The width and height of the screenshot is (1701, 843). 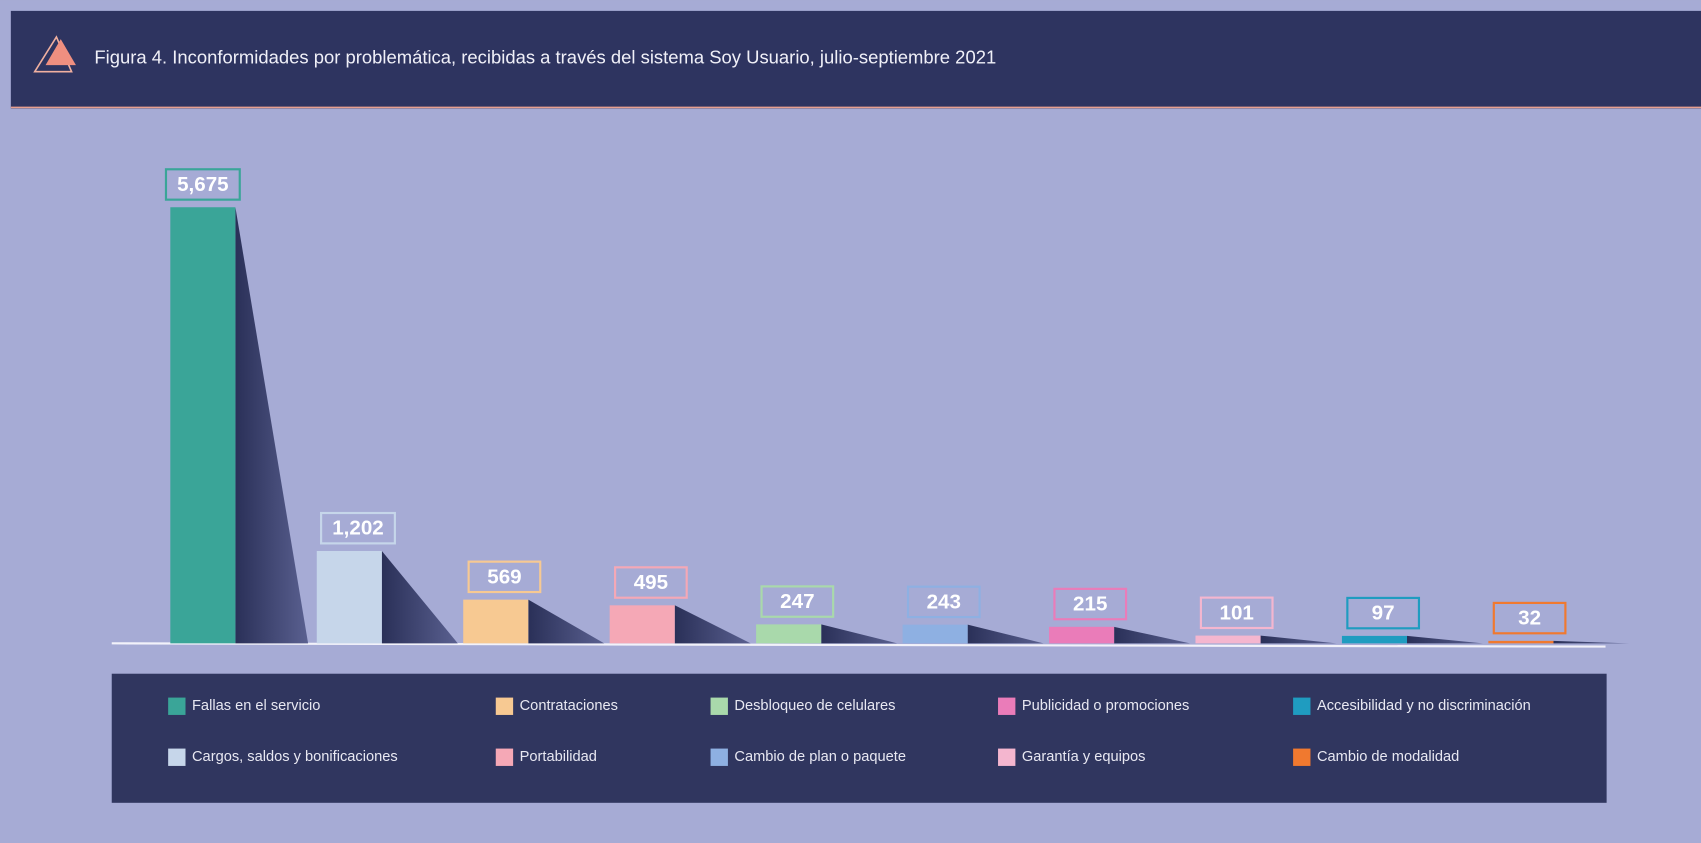 What do you see at coordinates (256, 706) in the screenshot?
I see `legend-label: Fallas en el servicio` at bounding box center [256, 706].